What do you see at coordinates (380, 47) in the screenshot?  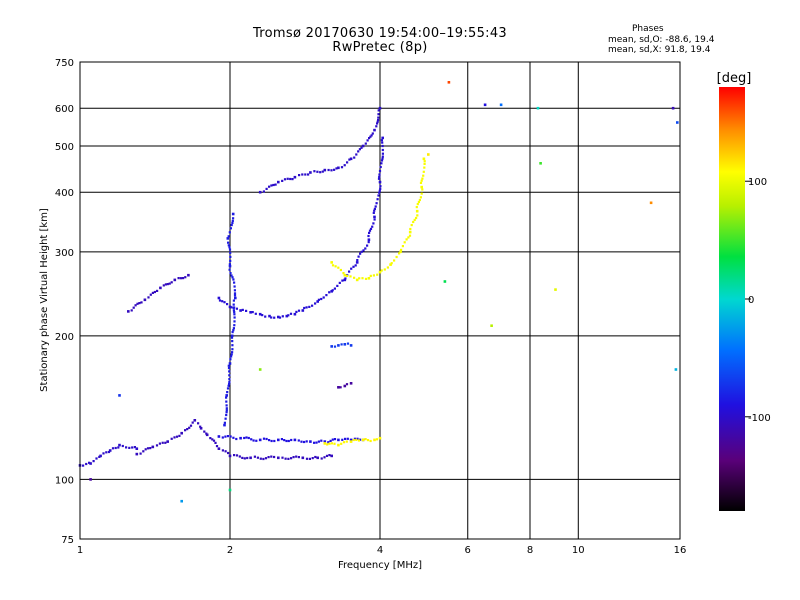 I see `chart-subtitle: RwPretec (8p)` at bounding box center [380, 47].